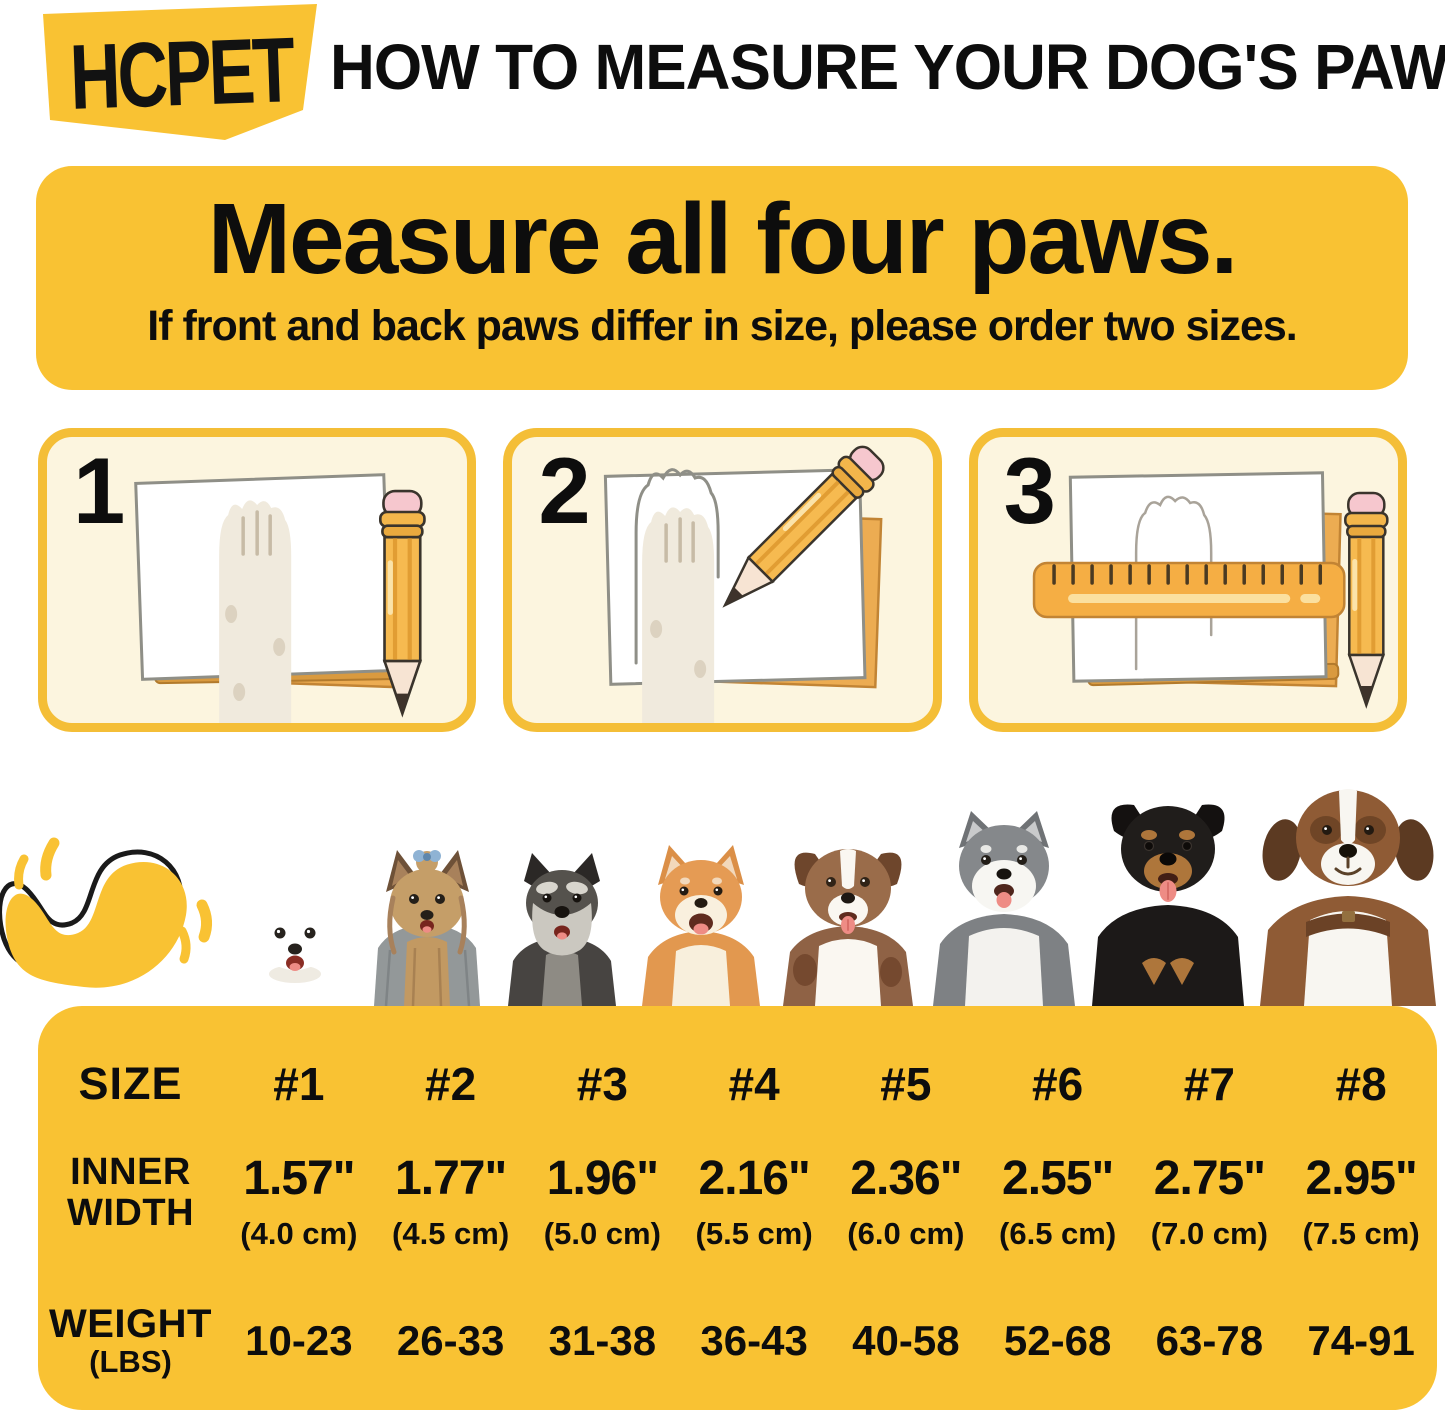  I want to click on measure-outline-with-ruler-icon, so click(1210, 590).